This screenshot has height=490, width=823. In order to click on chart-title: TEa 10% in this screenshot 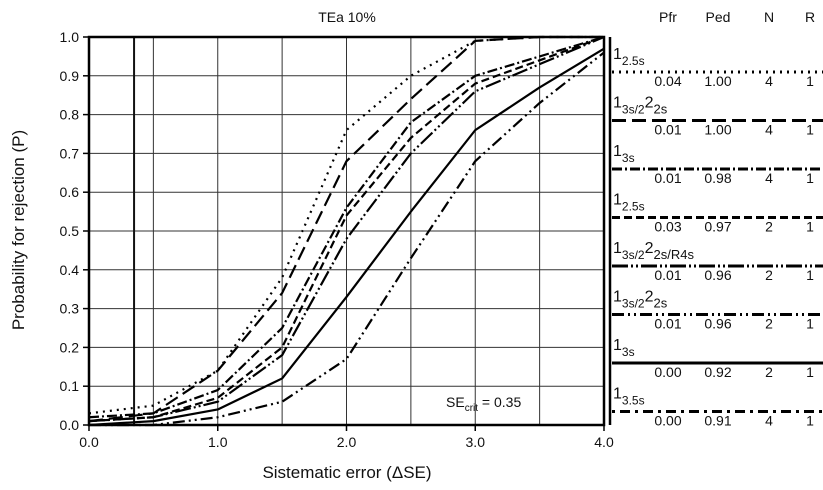, I will do `click(347, 17)`.